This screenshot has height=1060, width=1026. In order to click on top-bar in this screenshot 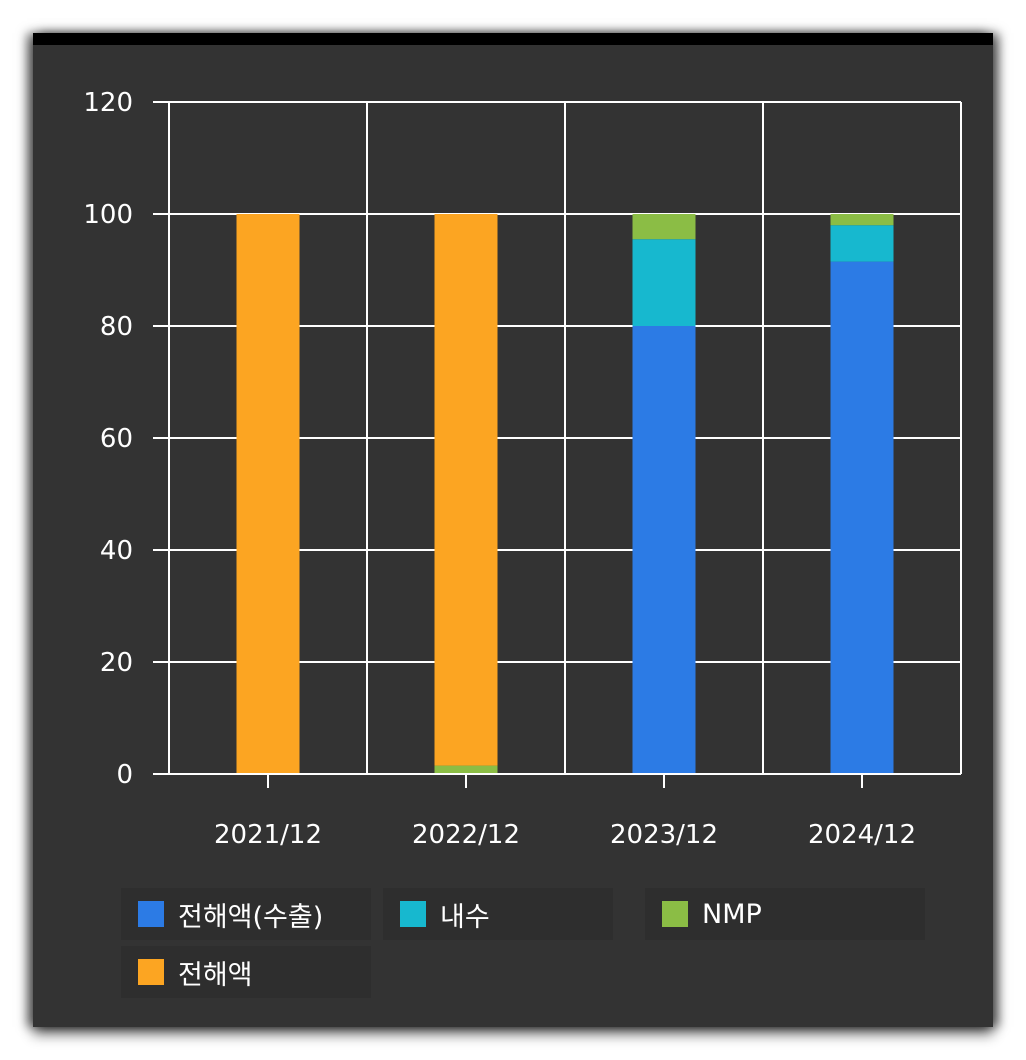, I will do `click(513, 39)`.